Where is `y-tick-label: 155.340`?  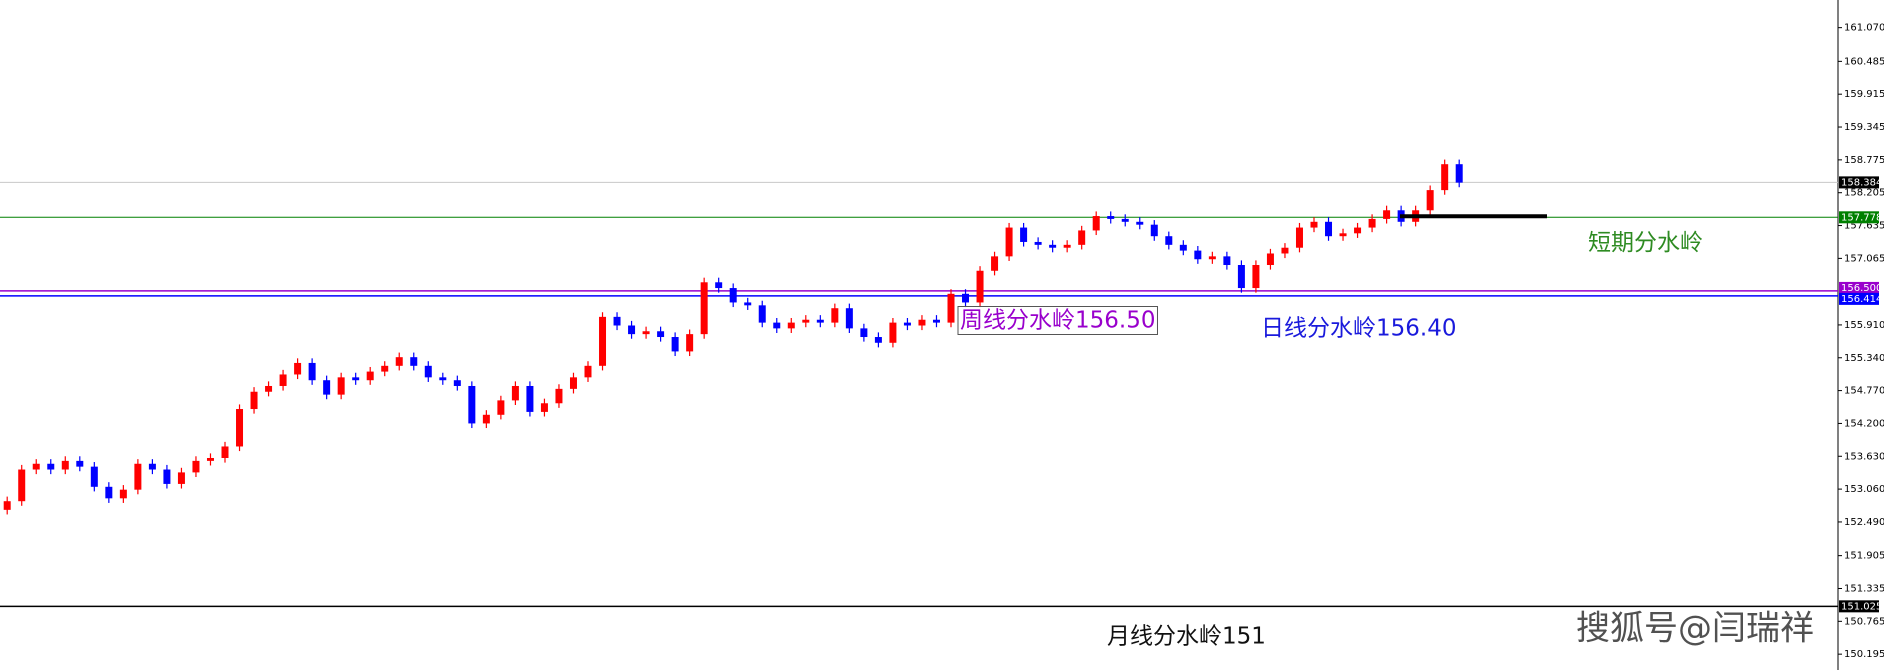
y-tick-label: 155.340 is located at coordinates (1864, 358).